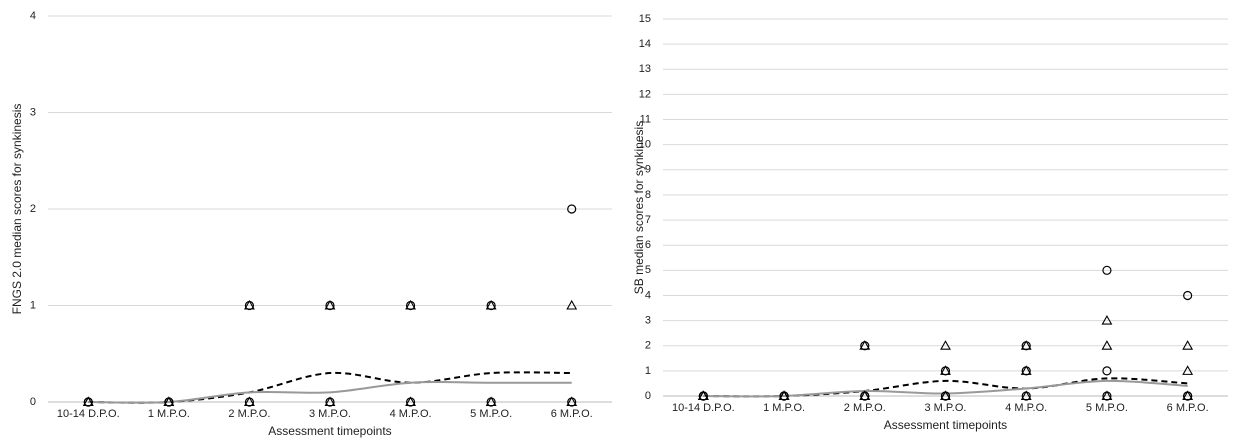  I want to click on y-tick-label: 10, so click(645, 145).